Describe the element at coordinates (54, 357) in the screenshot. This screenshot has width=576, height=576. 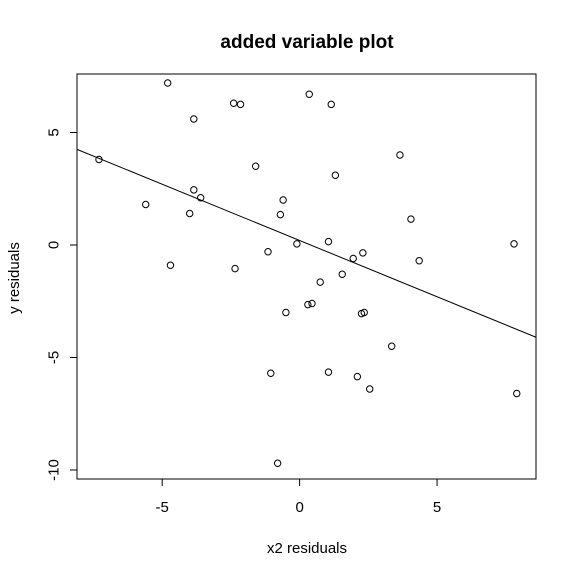
I see `y-tick-label: -5` at that location.